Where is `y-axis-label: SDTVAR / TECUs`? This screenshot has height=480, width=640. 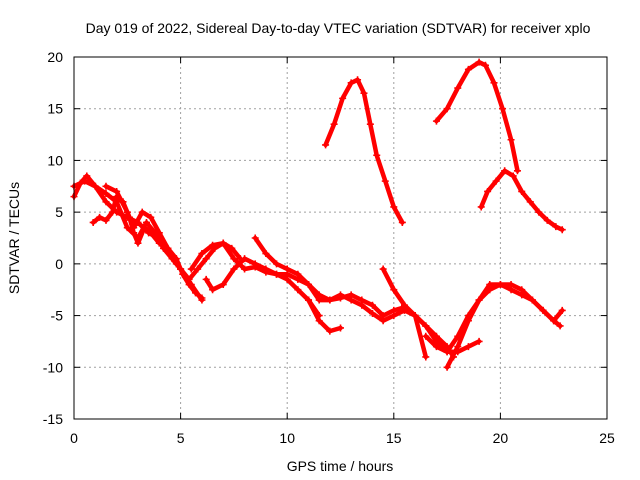
y-axis-label: SDTVAR / TECUs is located at coordinates (14, 238).